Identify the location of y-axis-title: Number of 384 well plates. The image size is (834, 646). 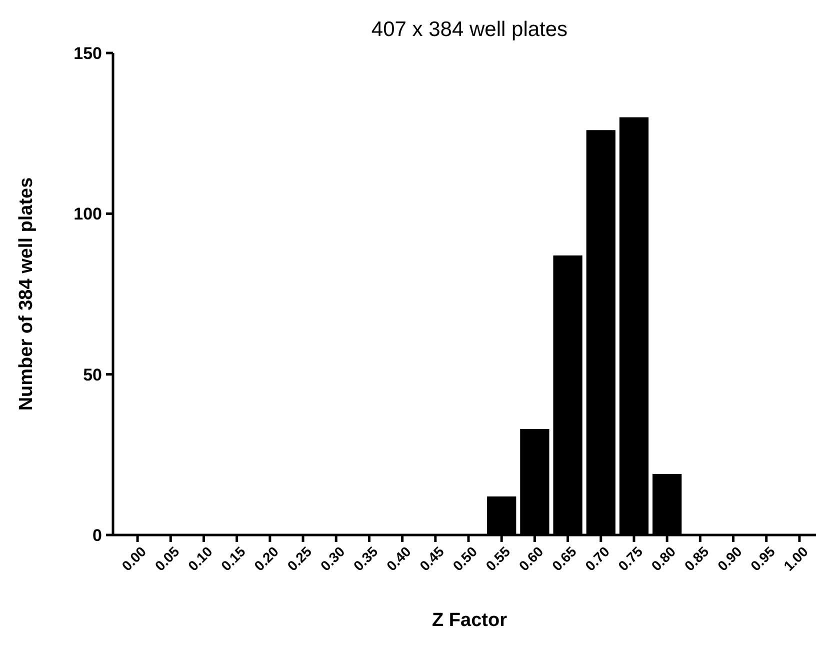
(26, 294).